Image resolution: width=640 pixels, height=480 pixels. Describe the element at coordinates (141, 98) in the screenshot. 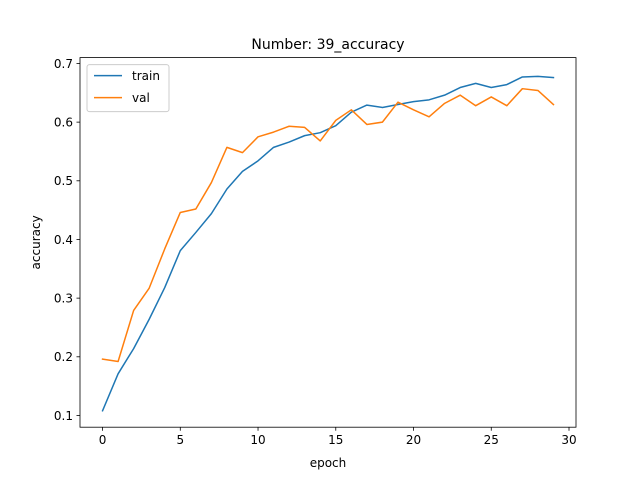

I see `legend-label-val: val` at that location.